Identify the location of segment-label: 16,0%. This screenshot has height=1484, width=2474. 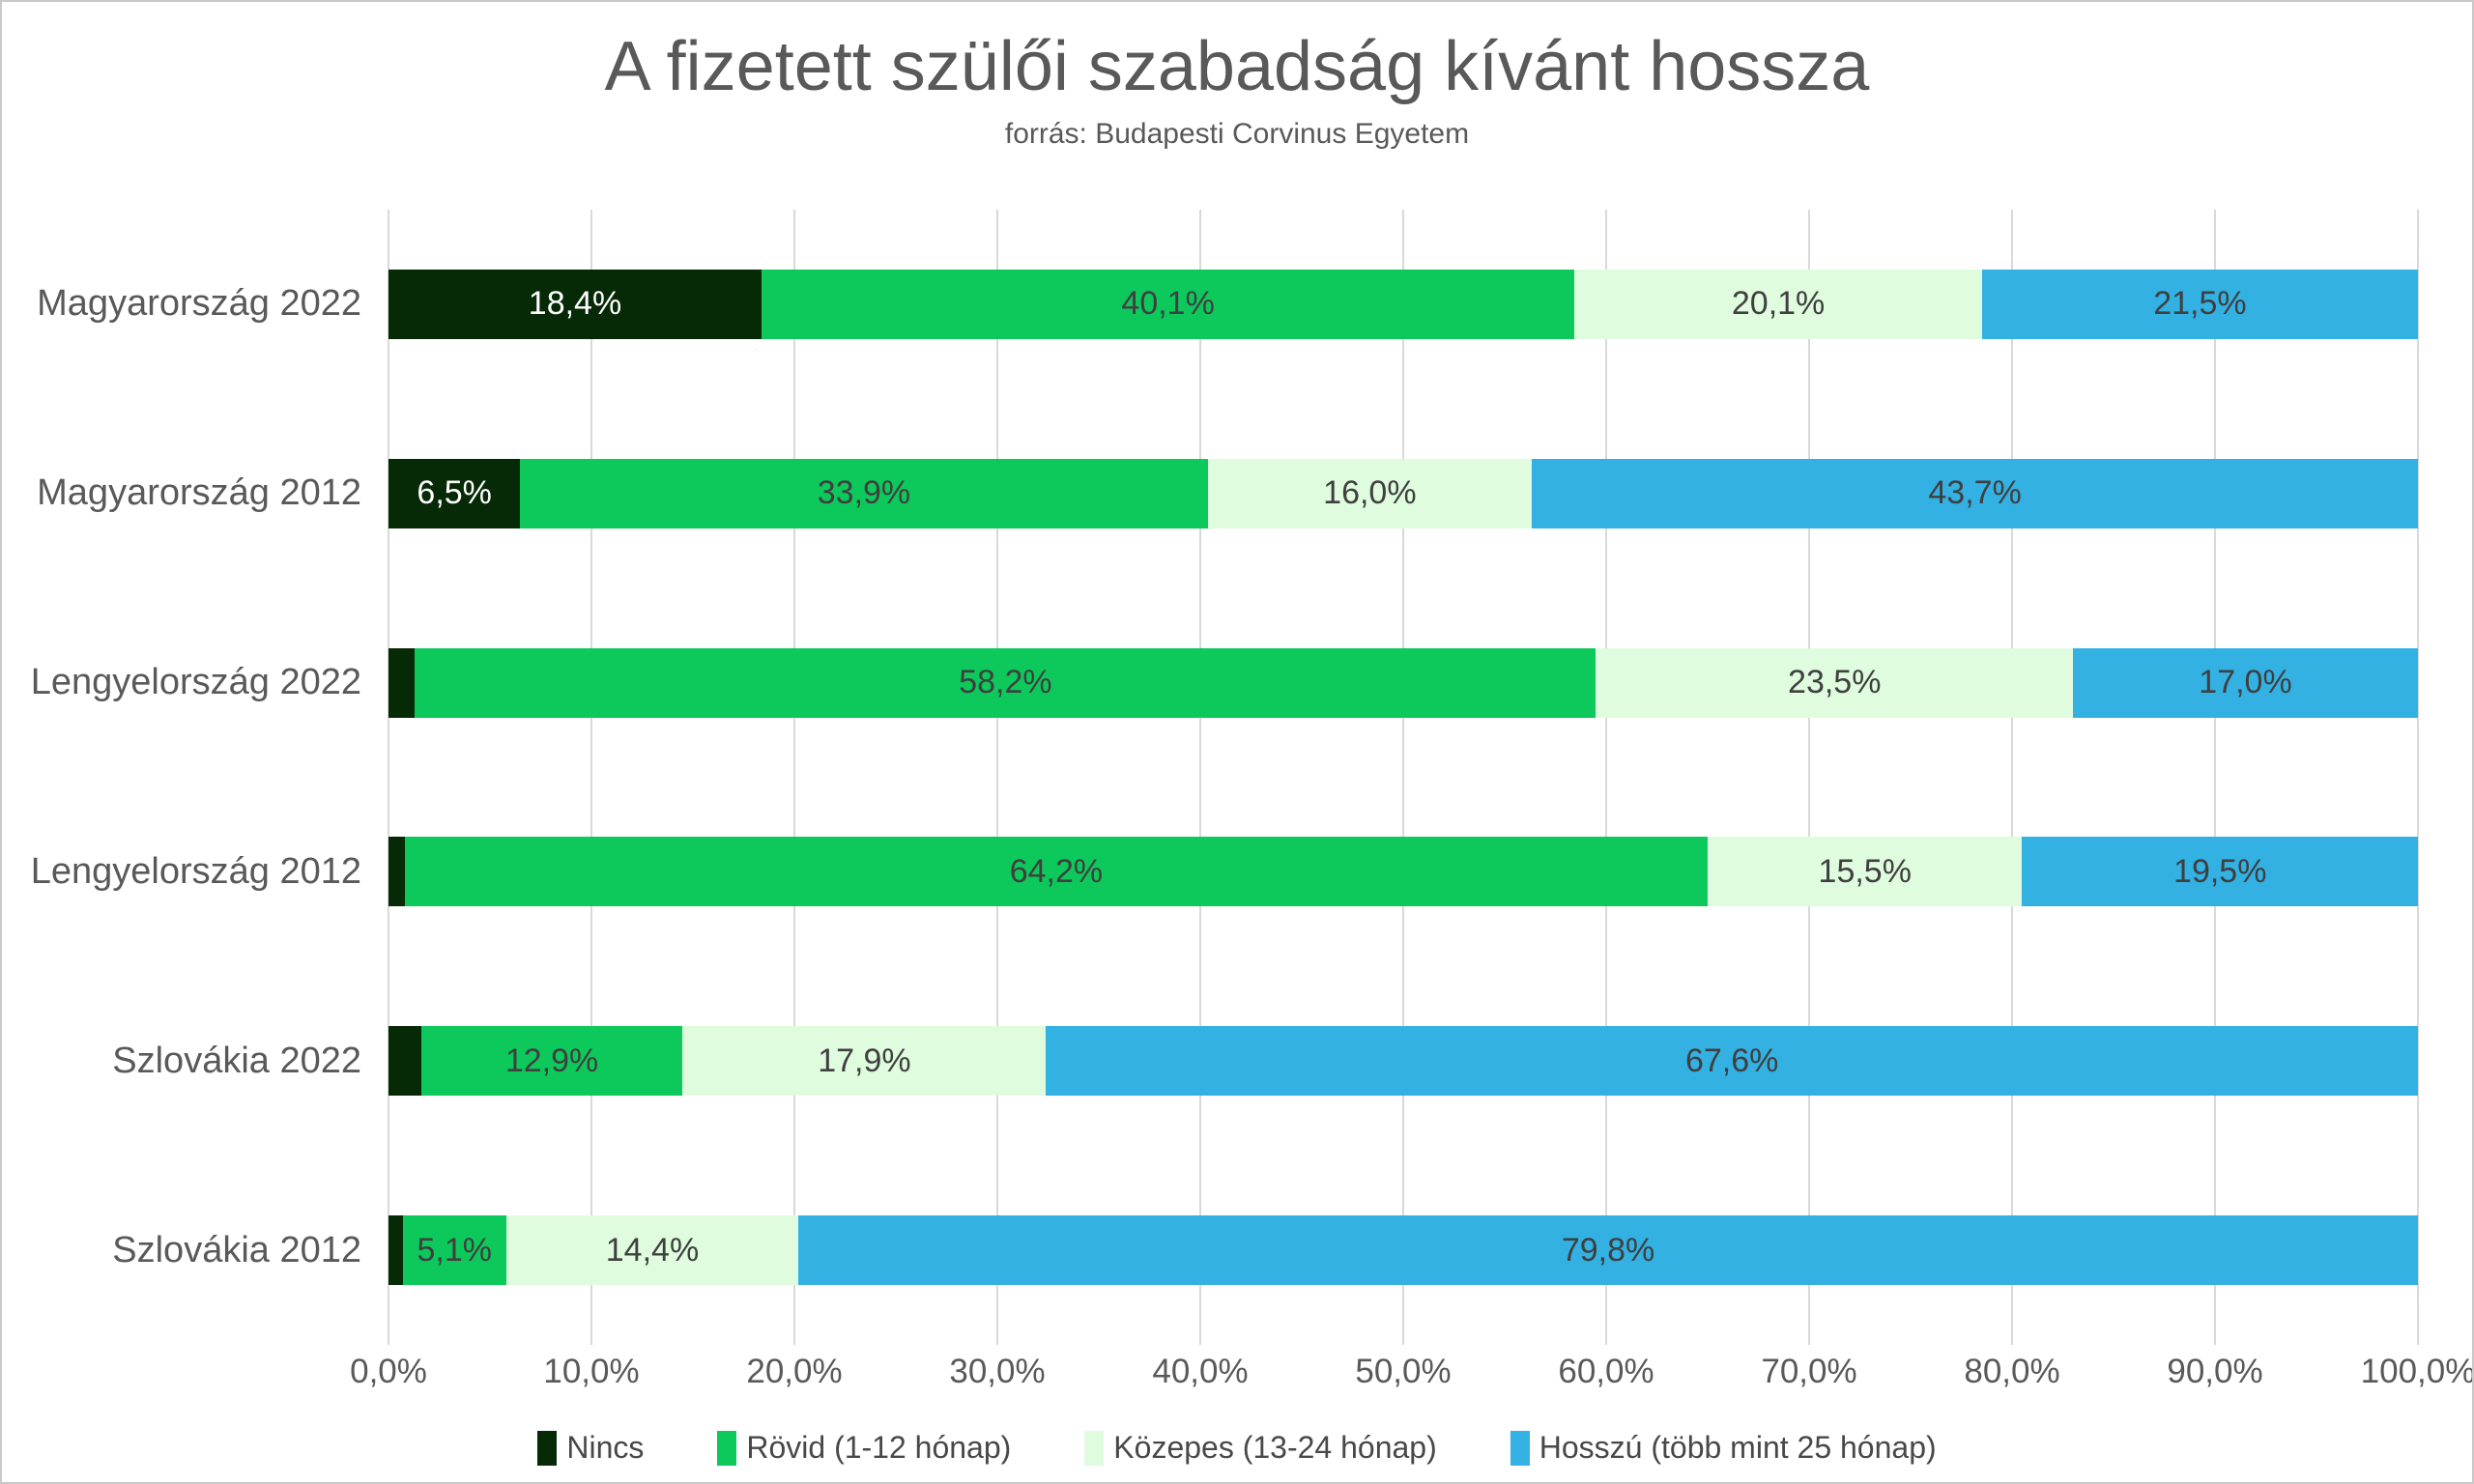
(1370, 493).